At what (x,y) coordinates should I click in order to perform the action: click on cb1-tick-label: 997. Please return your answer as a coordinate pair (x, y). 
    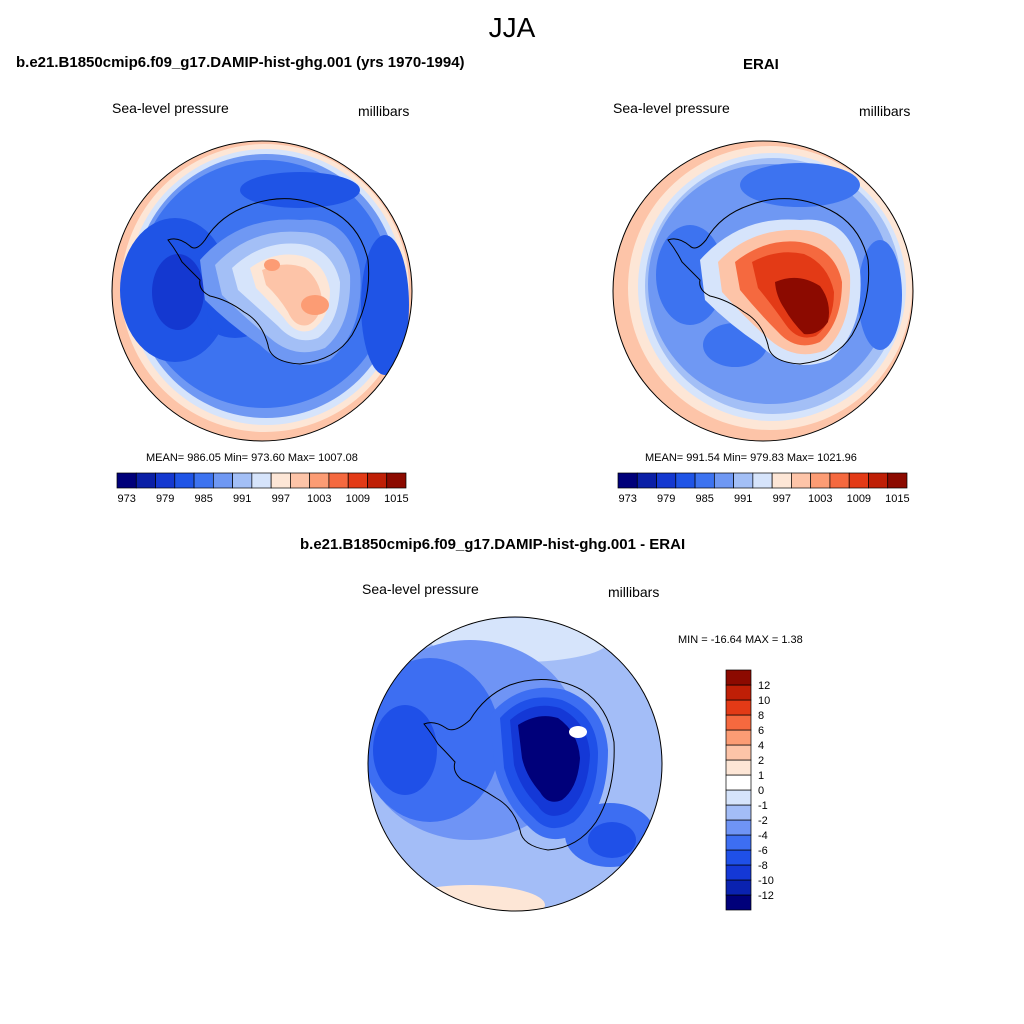
    Looking at the image, I should click on (281, 499).